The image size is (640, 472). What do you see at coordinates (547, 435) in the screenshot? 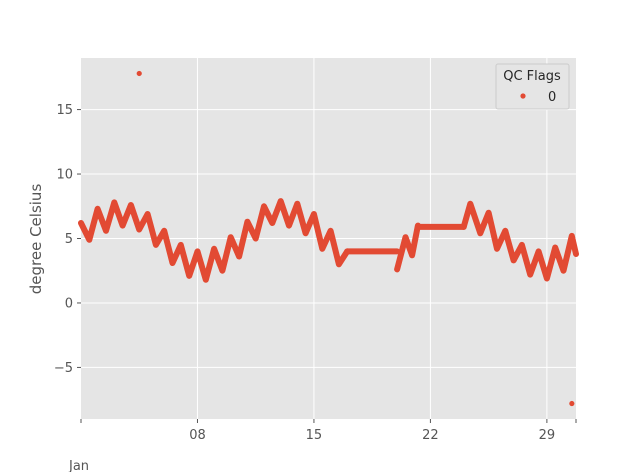
I see `x-tick-label: 29` at bounding box center [547, 435].